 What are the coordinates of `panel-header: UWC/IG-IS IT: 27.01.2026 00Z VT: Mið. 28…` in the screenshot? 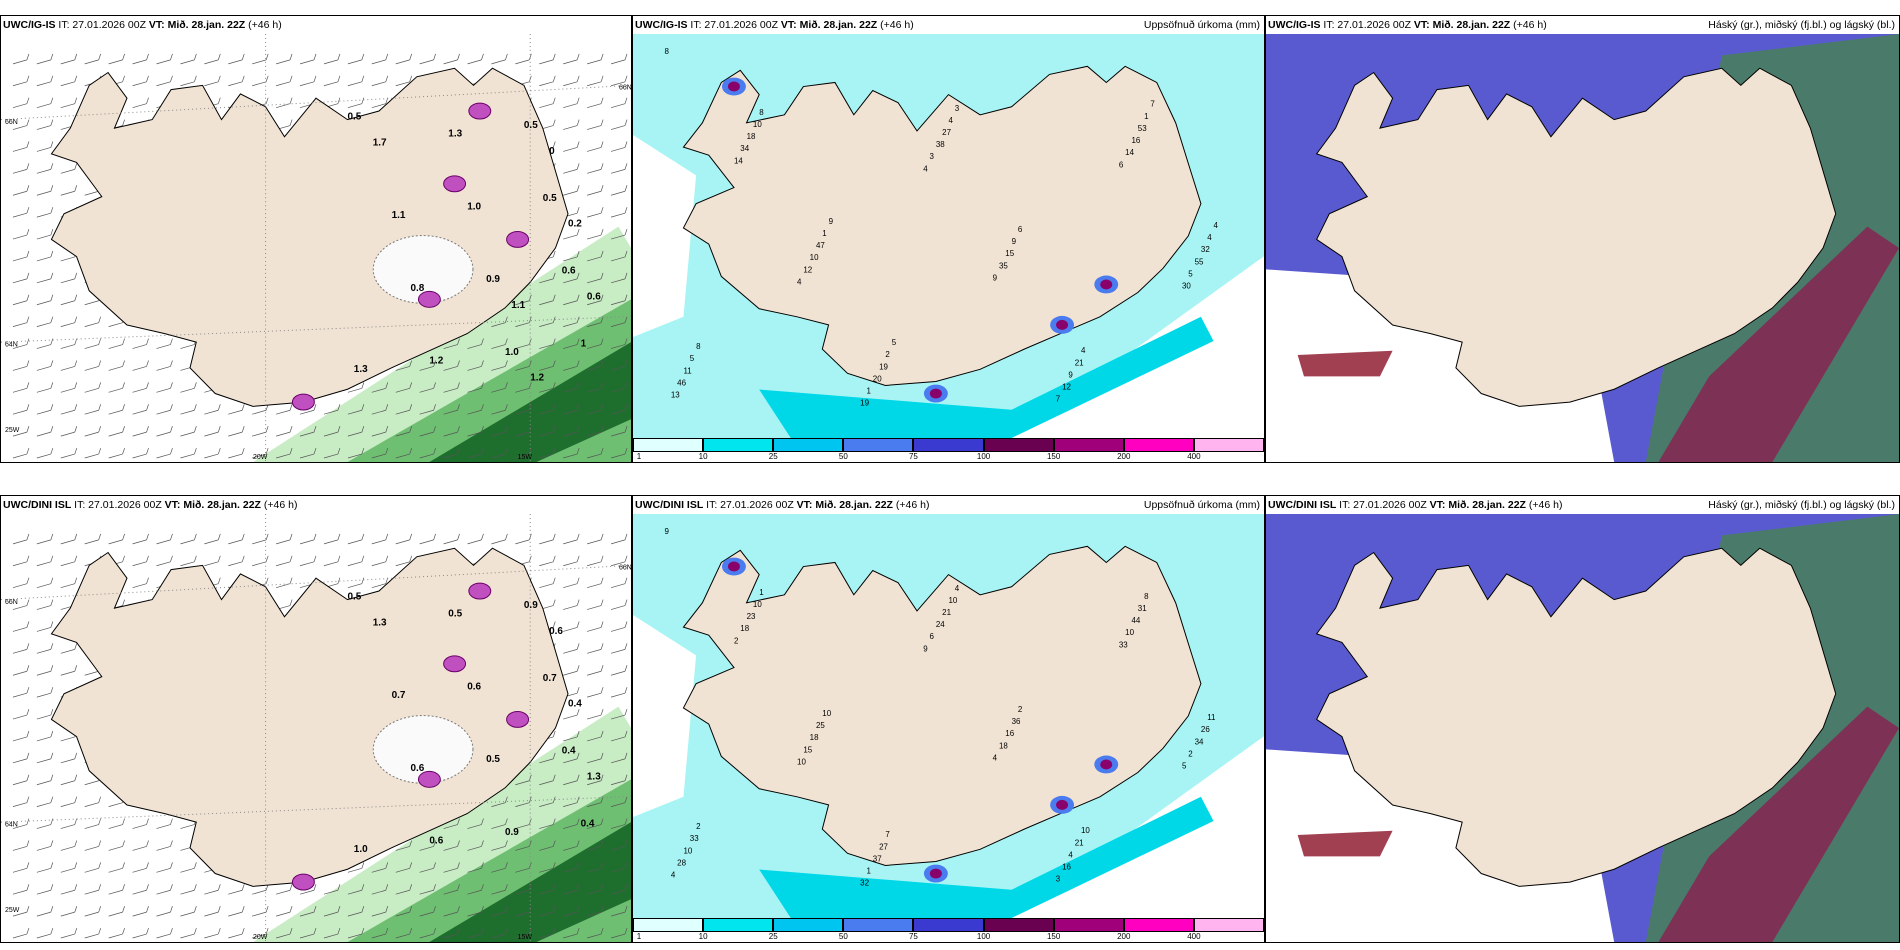 It's located at (142, 25).